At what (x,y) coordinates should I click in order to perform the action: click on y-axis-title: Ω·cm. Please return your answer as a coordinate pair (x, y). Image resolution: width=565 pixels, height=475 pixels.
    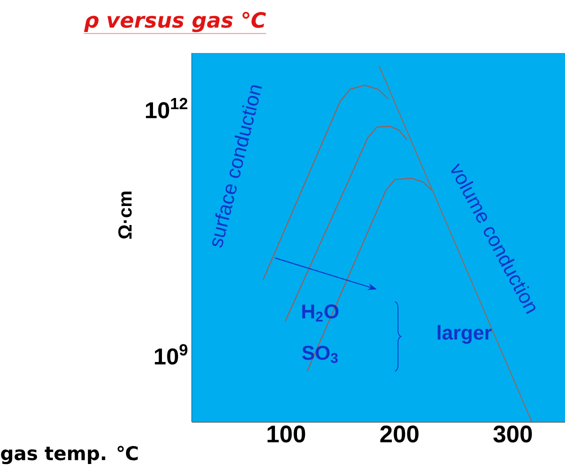
    Looking at the image, I should click on (125, 215).